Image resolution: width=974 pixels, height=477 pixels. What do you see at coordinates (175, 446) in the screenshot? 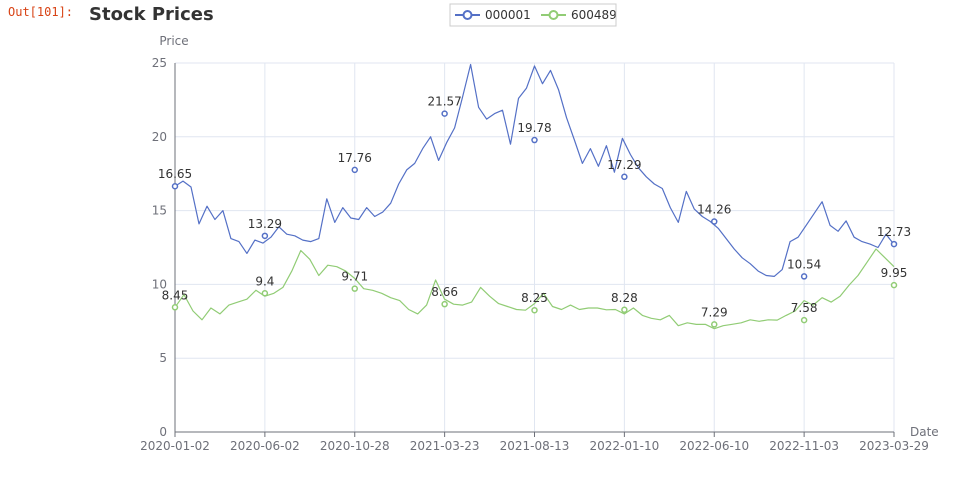
I see `x-tick-label: 2020-01-02` at bounding box center [175, 446].